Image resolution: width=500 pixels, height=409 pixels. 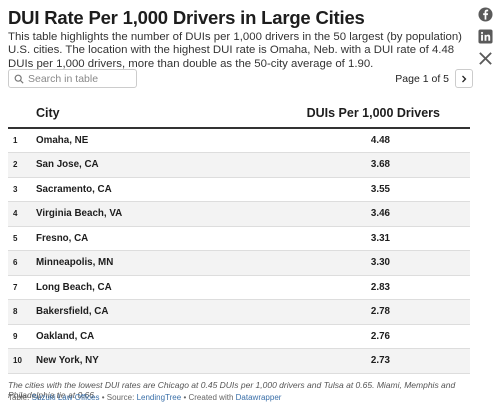 I want to click on dui-rate-cell: 2.78, so click(x=327, y=312).